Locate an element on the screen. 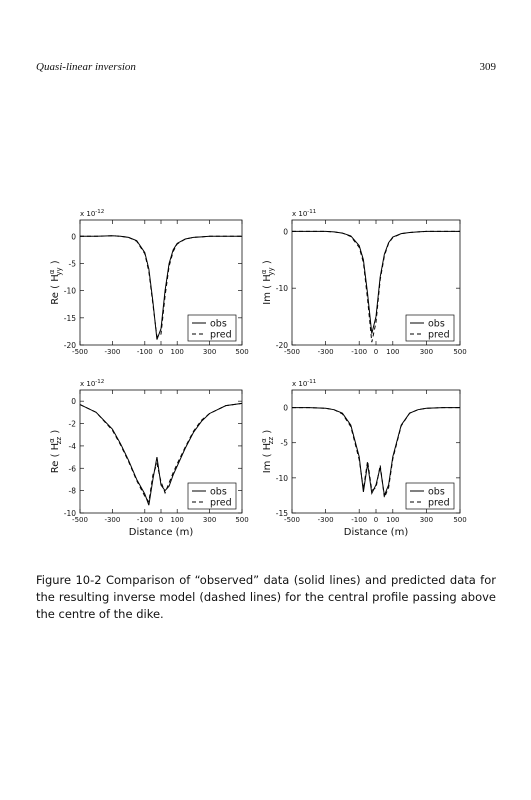 The height and width of the screenshot is (800, 531). y-axis-label: Im ( Hαzz ) is located at coordinates (267, 452).